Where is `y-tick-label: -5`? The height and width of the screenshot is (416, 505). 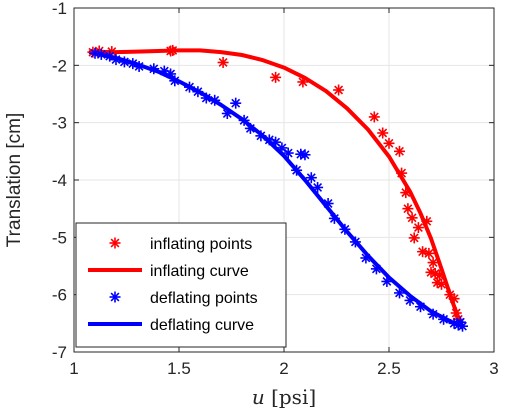 y-tick-label: -5 is located at coordinates (59, 237).